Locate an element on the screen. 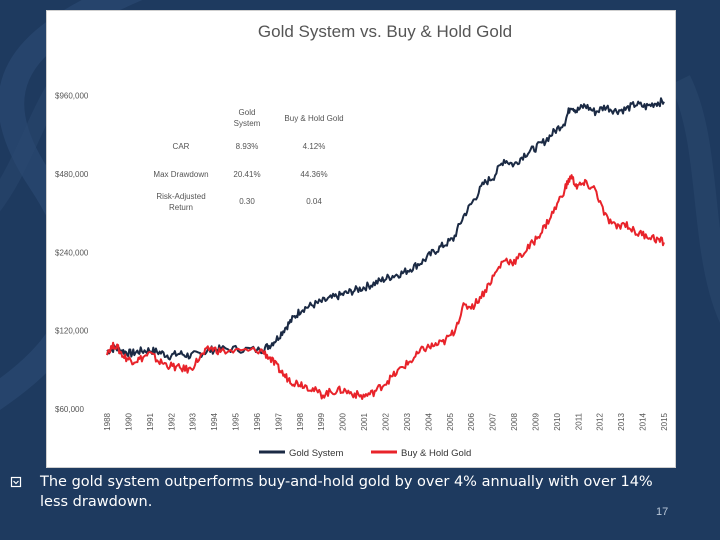  x-tick-label: 2009 is located at coordinates (535, 421).